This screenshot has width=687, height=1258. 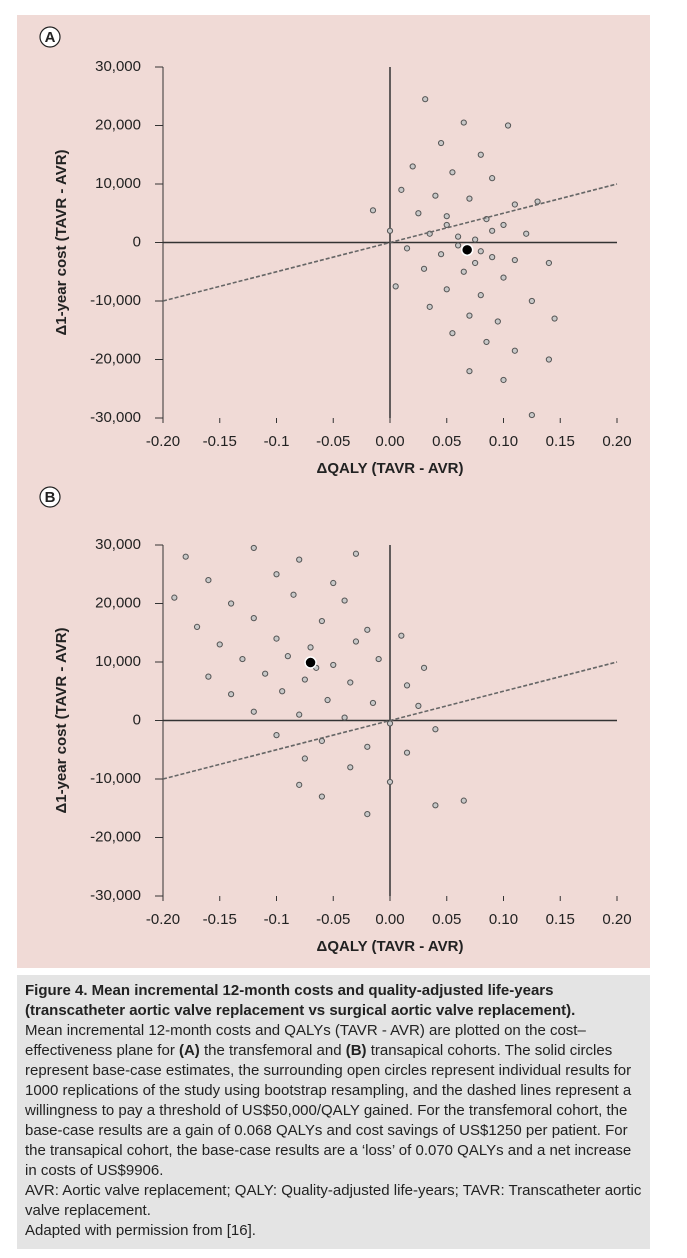 I want to click on panel-label: A, so click(x=50, y=37).